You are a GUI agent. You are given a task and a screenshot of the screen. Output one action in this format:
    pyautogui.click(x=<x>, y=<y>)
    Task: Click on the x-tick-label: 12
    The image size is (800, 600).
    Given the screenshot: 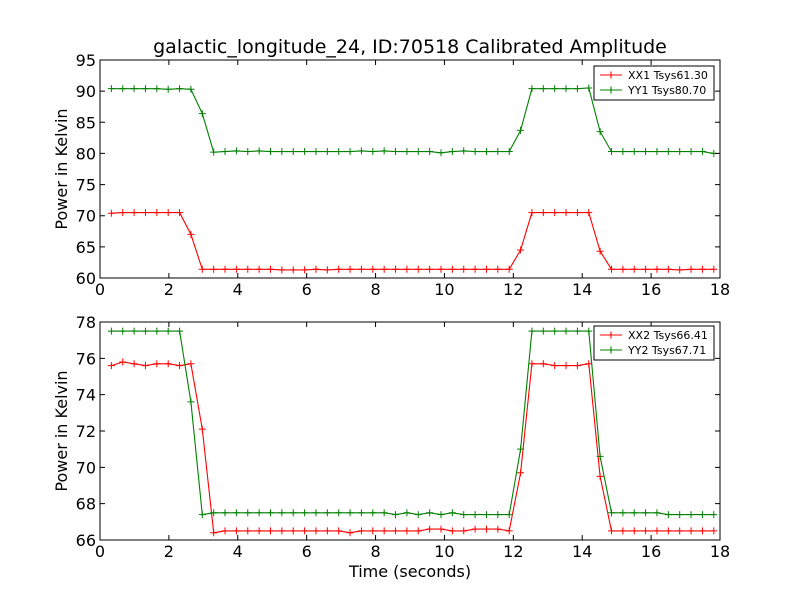 What is the action you would take?
    pyautogui.click(x=513, y=289)
    